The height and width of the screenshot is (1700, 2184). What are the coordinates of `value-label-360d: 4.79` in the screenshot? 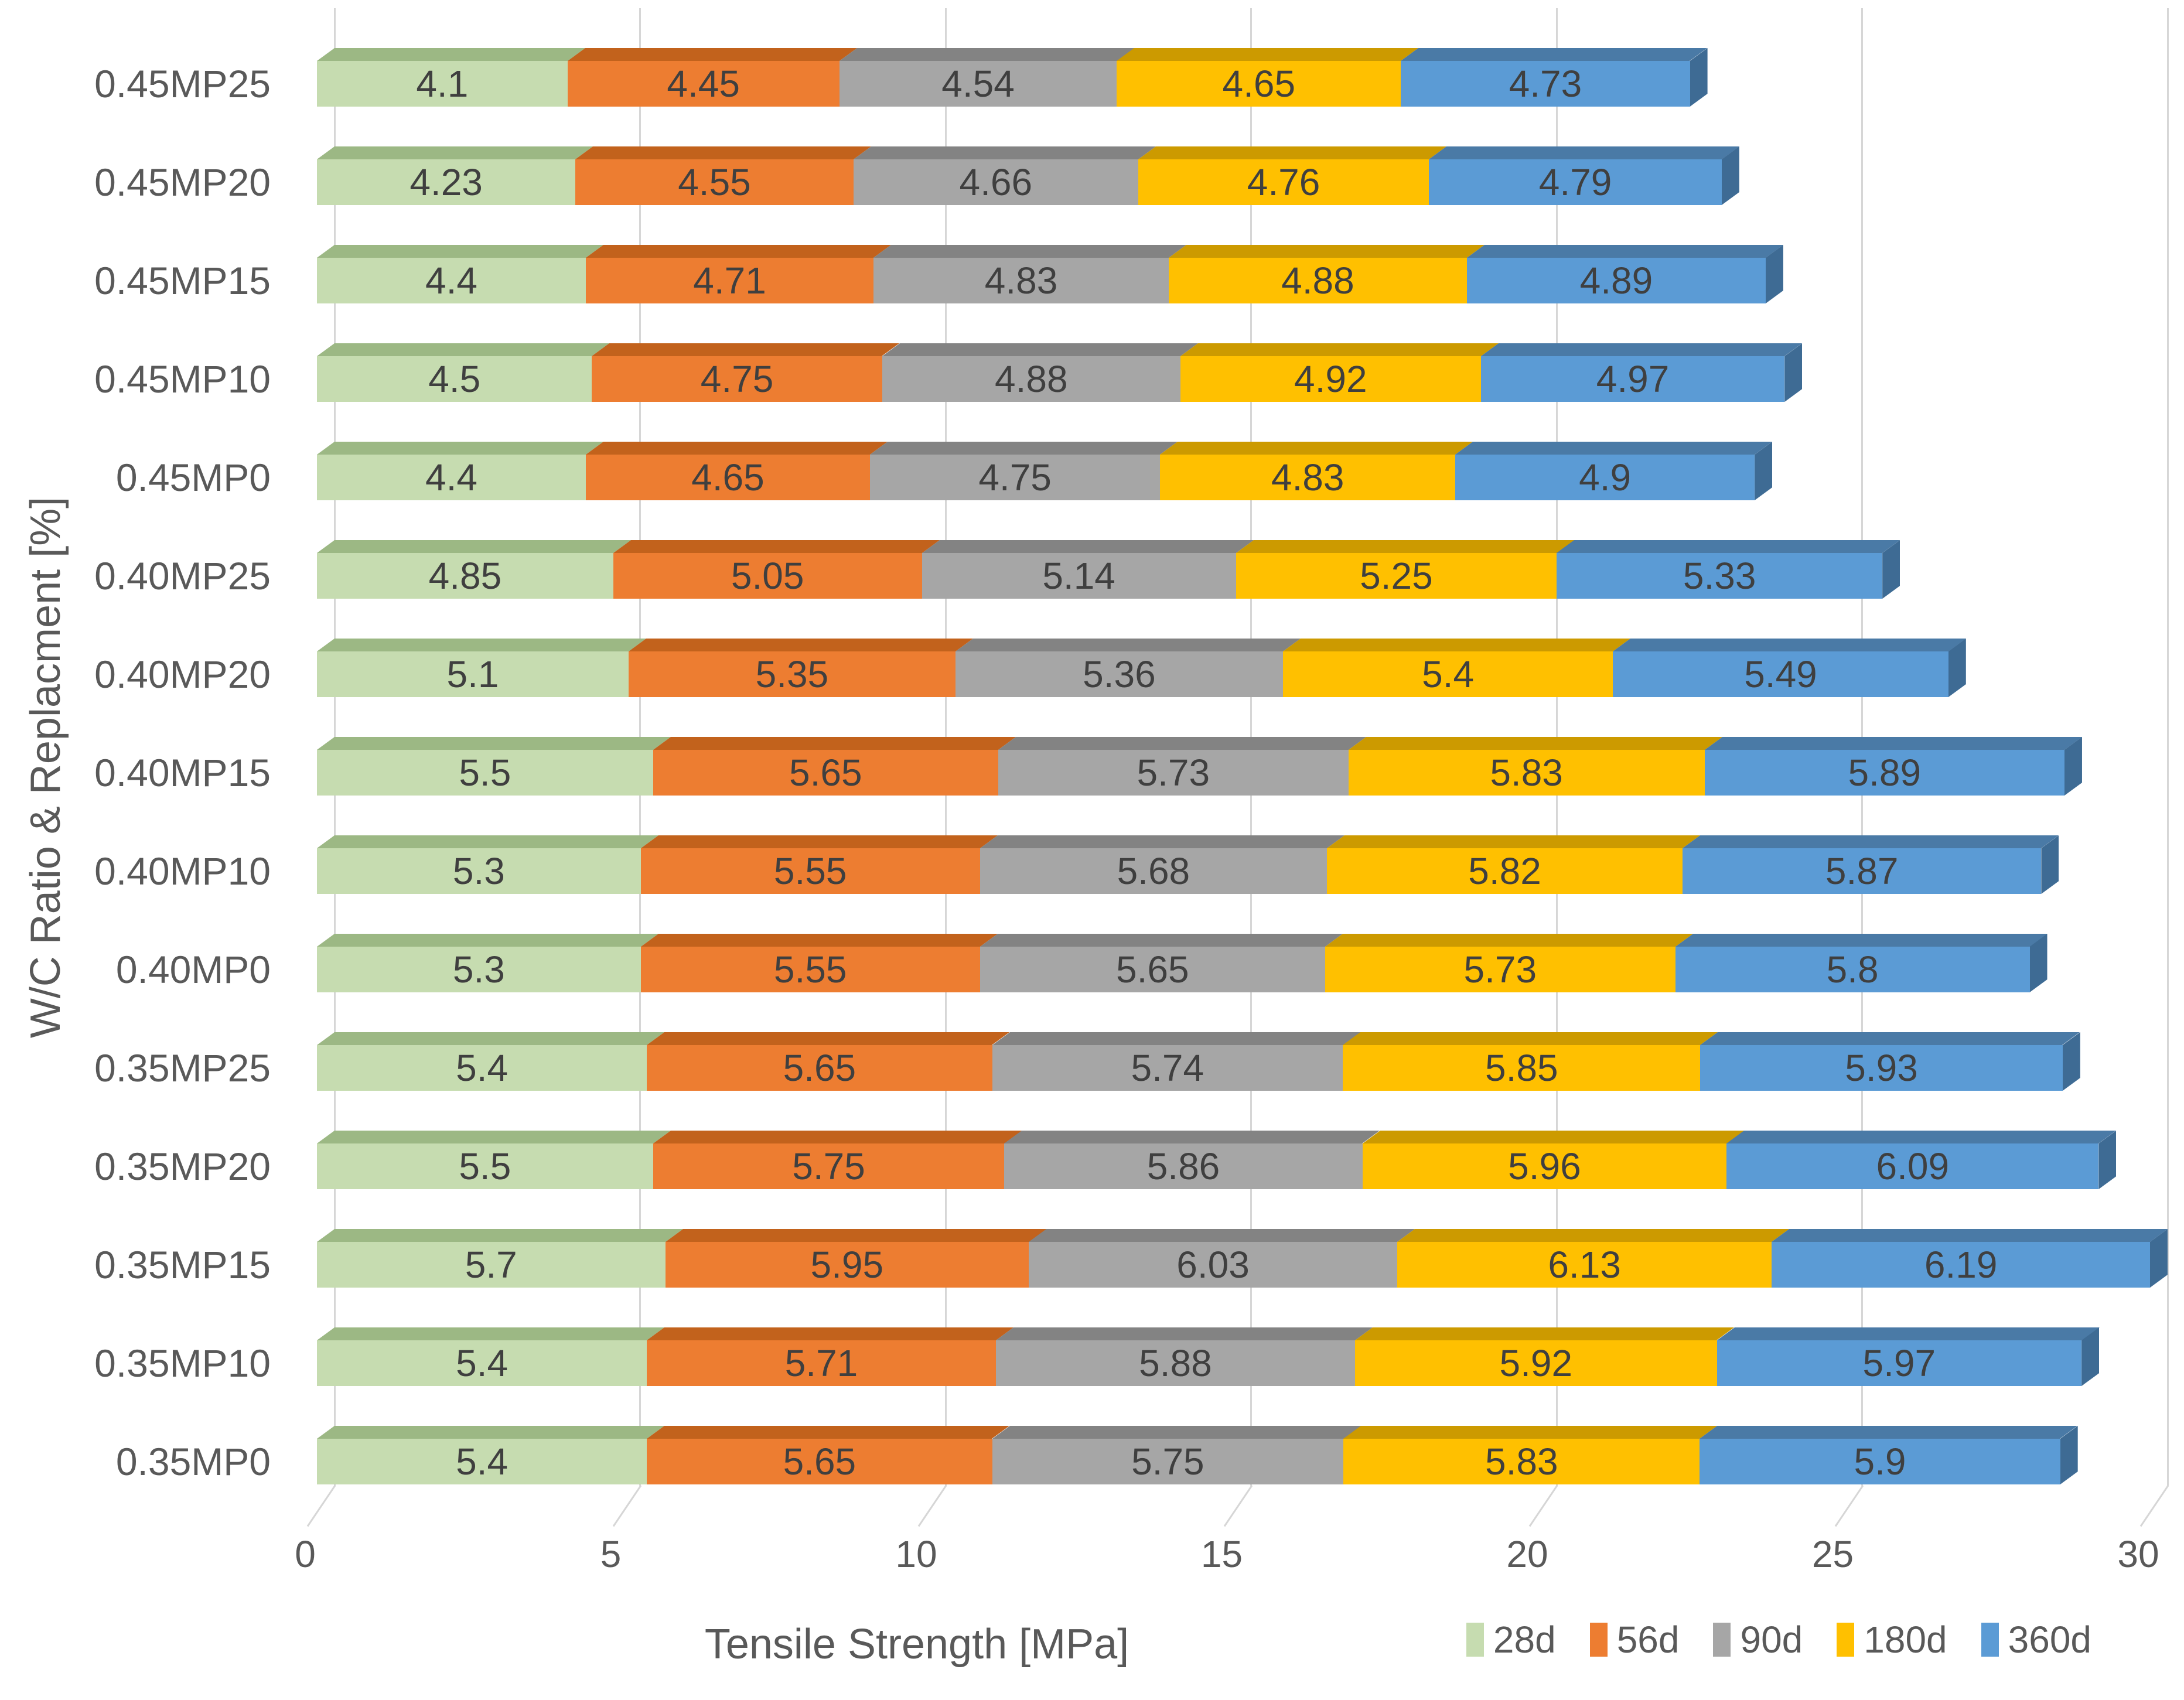 It's located at (1575, 182).